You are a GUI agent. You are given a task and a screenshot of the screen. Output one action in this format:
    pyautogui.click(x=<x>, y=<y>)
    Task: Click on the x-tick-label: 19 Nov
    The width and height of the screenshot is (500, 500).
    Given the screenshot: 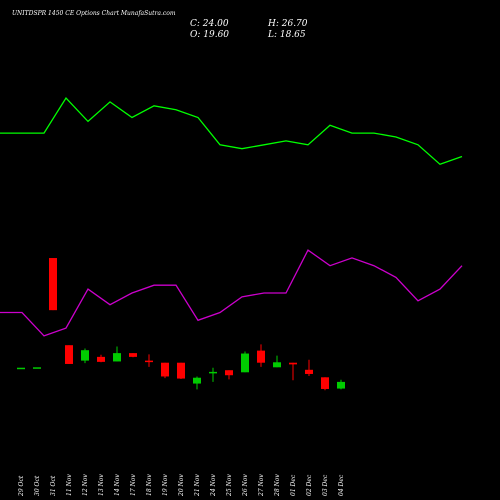 What is the action you would take?
    pyautogui.click(x=165, y=485)
    